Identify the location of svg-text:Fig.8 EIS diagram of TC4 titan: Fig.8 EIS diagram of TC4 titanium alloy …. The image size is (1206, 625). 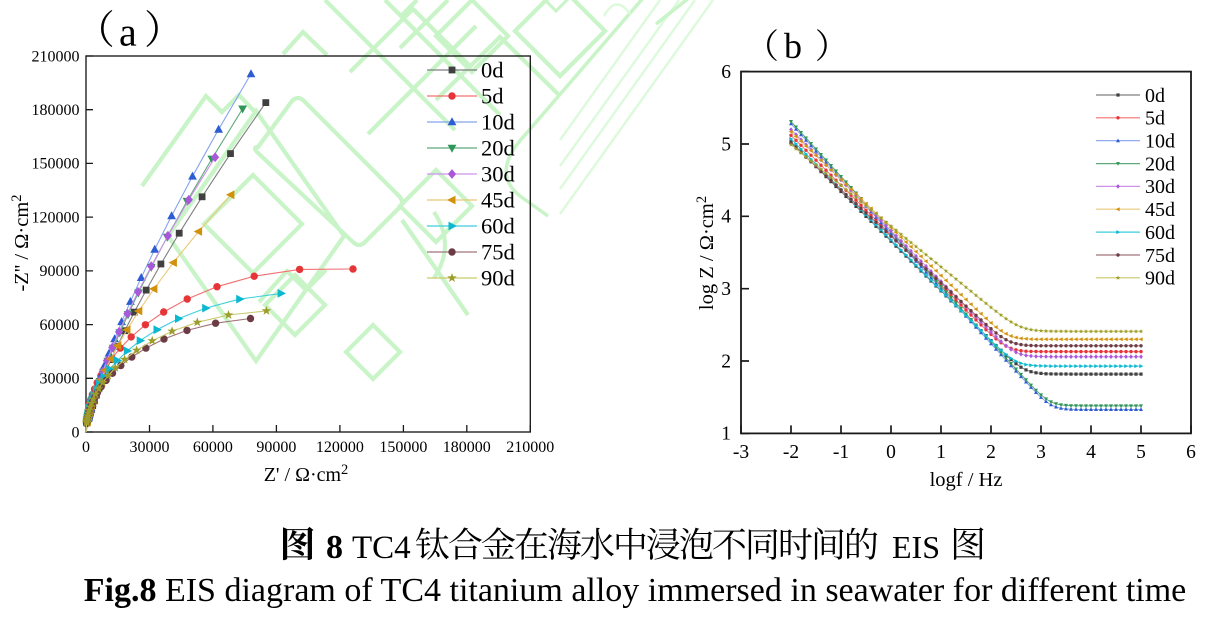
(635, 590).